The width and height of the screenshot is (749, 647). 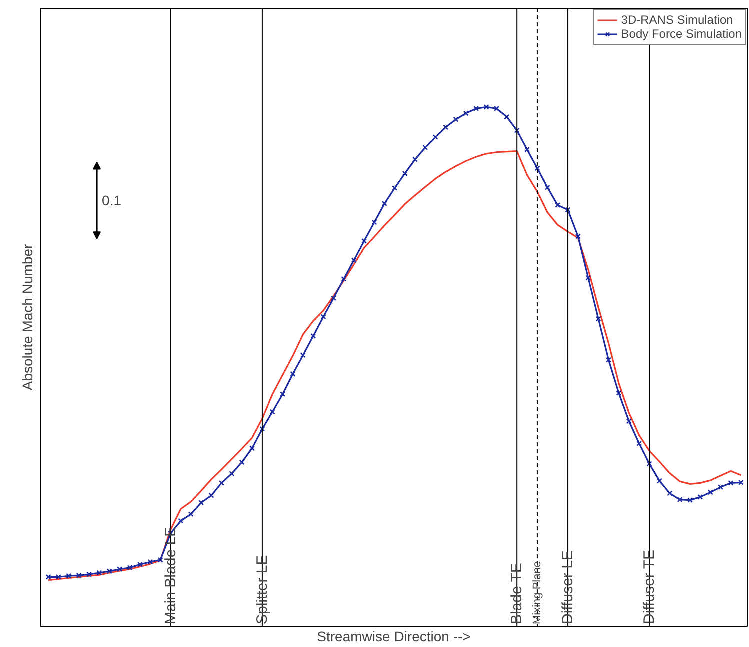 I want to click on x-tick-label: Diffuser TE, so click(x=649, y=587).